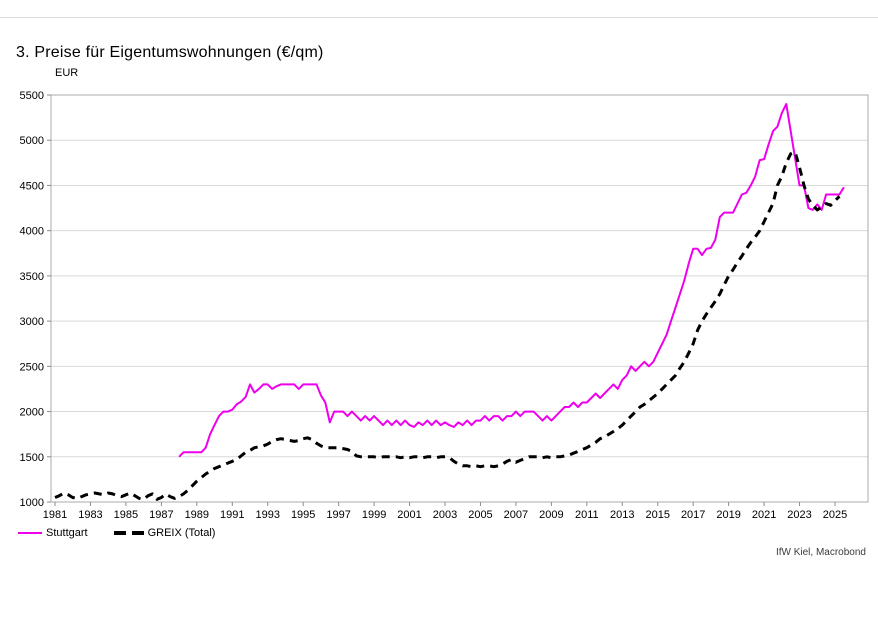  Describe the element at coordinates (32, 277) in the screenshot. I see `y-tick-label: 3500` at that location.